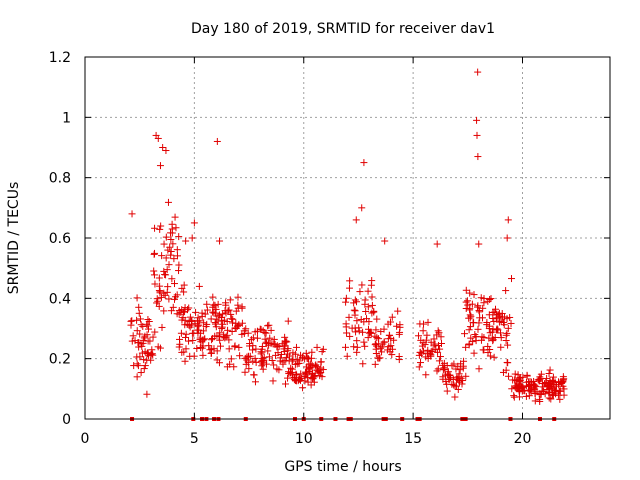 This screenshot has height=480, width=640. What do you see at coordinates (304, 439) in the screenshot?
I see `x-tick-label: 10` at bounding box center [304, 439].